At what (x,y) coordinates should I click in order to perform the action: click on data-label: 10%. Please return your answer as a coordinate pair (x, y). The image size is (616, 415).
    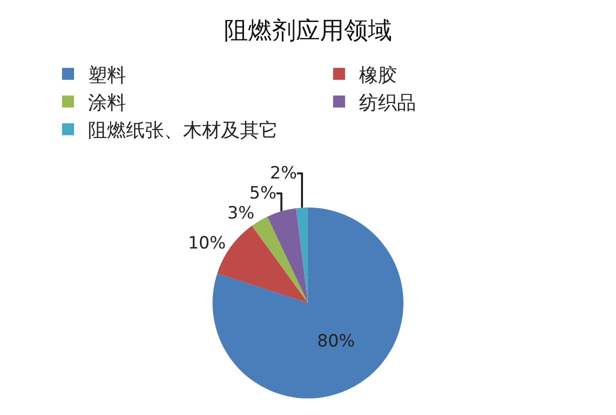
    Looking at the image, I should click on (207, 243).